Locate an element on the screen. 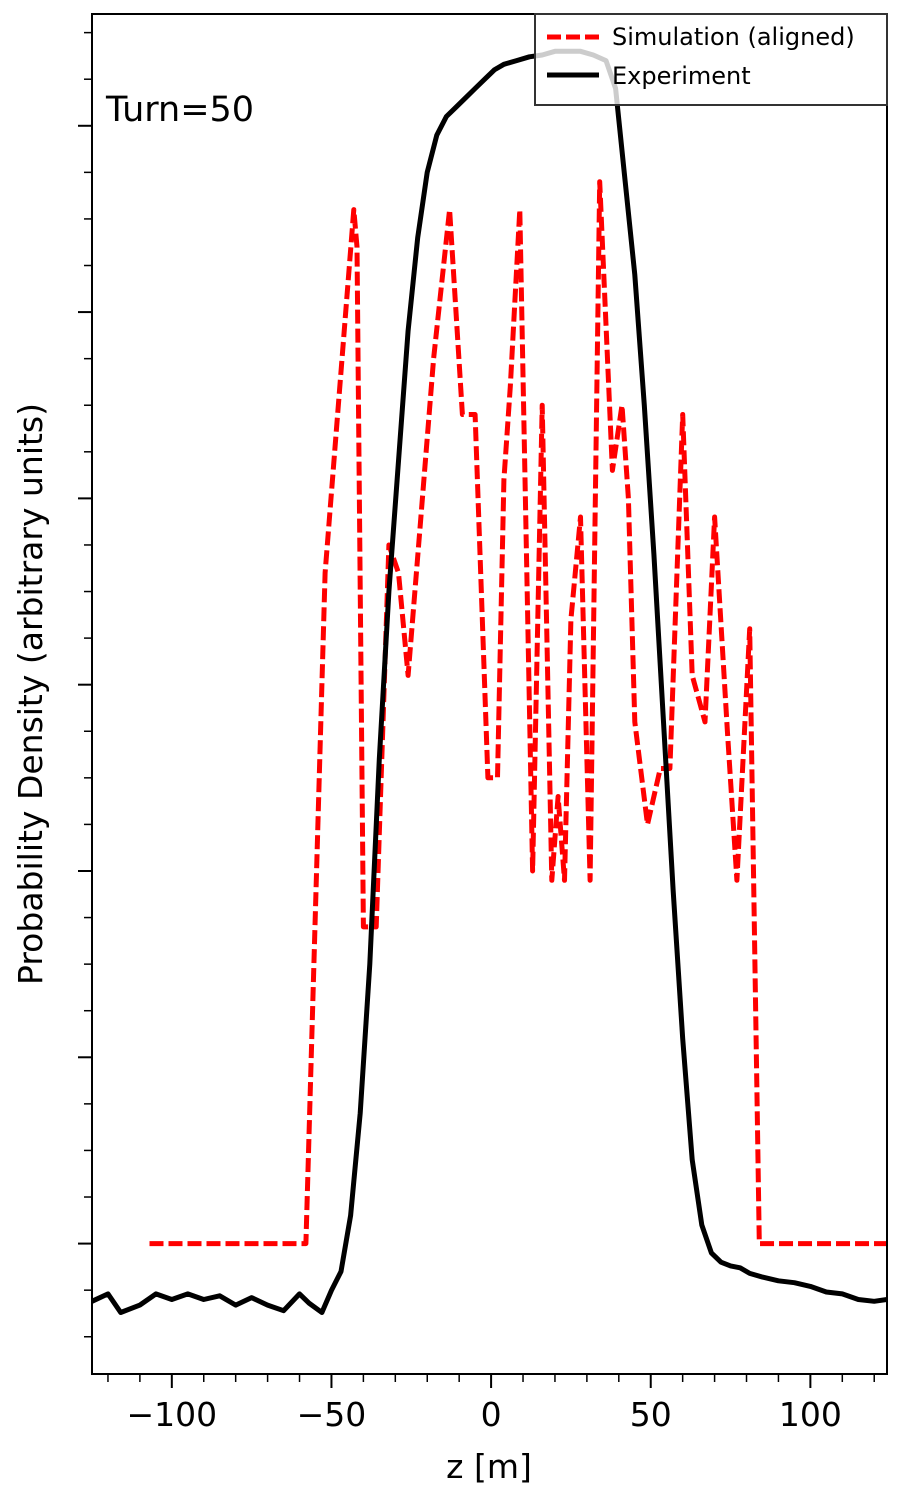 This screenshot has height=1500, width=900. x-axis: −100 −50 0 50 100 is located at coordinates (491, 1404).